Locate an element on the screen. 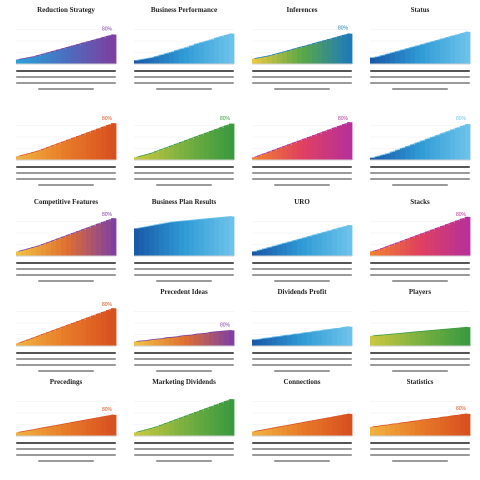 This screenshot has height=480, width=480. chart-panel: 80% is located at coordinates (302, 150).